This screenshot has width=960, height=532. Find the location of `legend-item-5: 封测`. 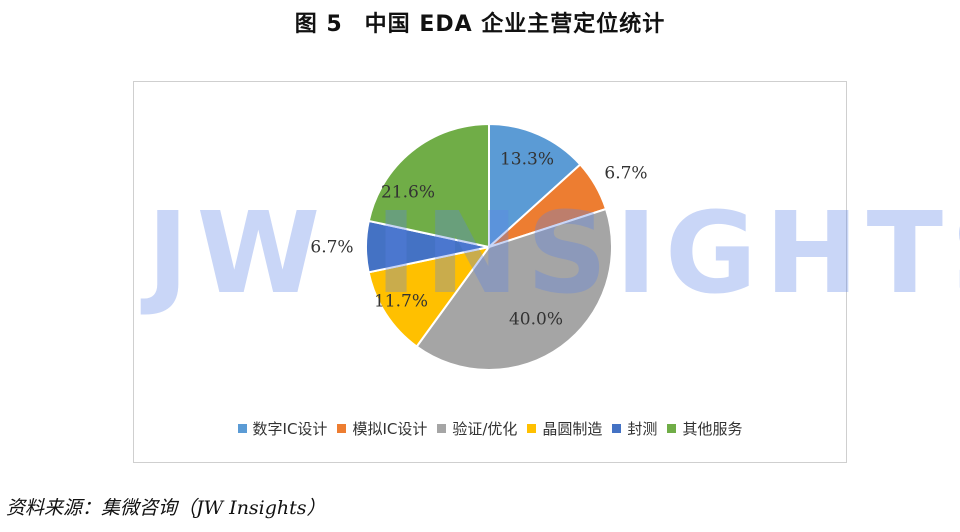

legend-item-5: 封测 is located at coordinates (634, 428).